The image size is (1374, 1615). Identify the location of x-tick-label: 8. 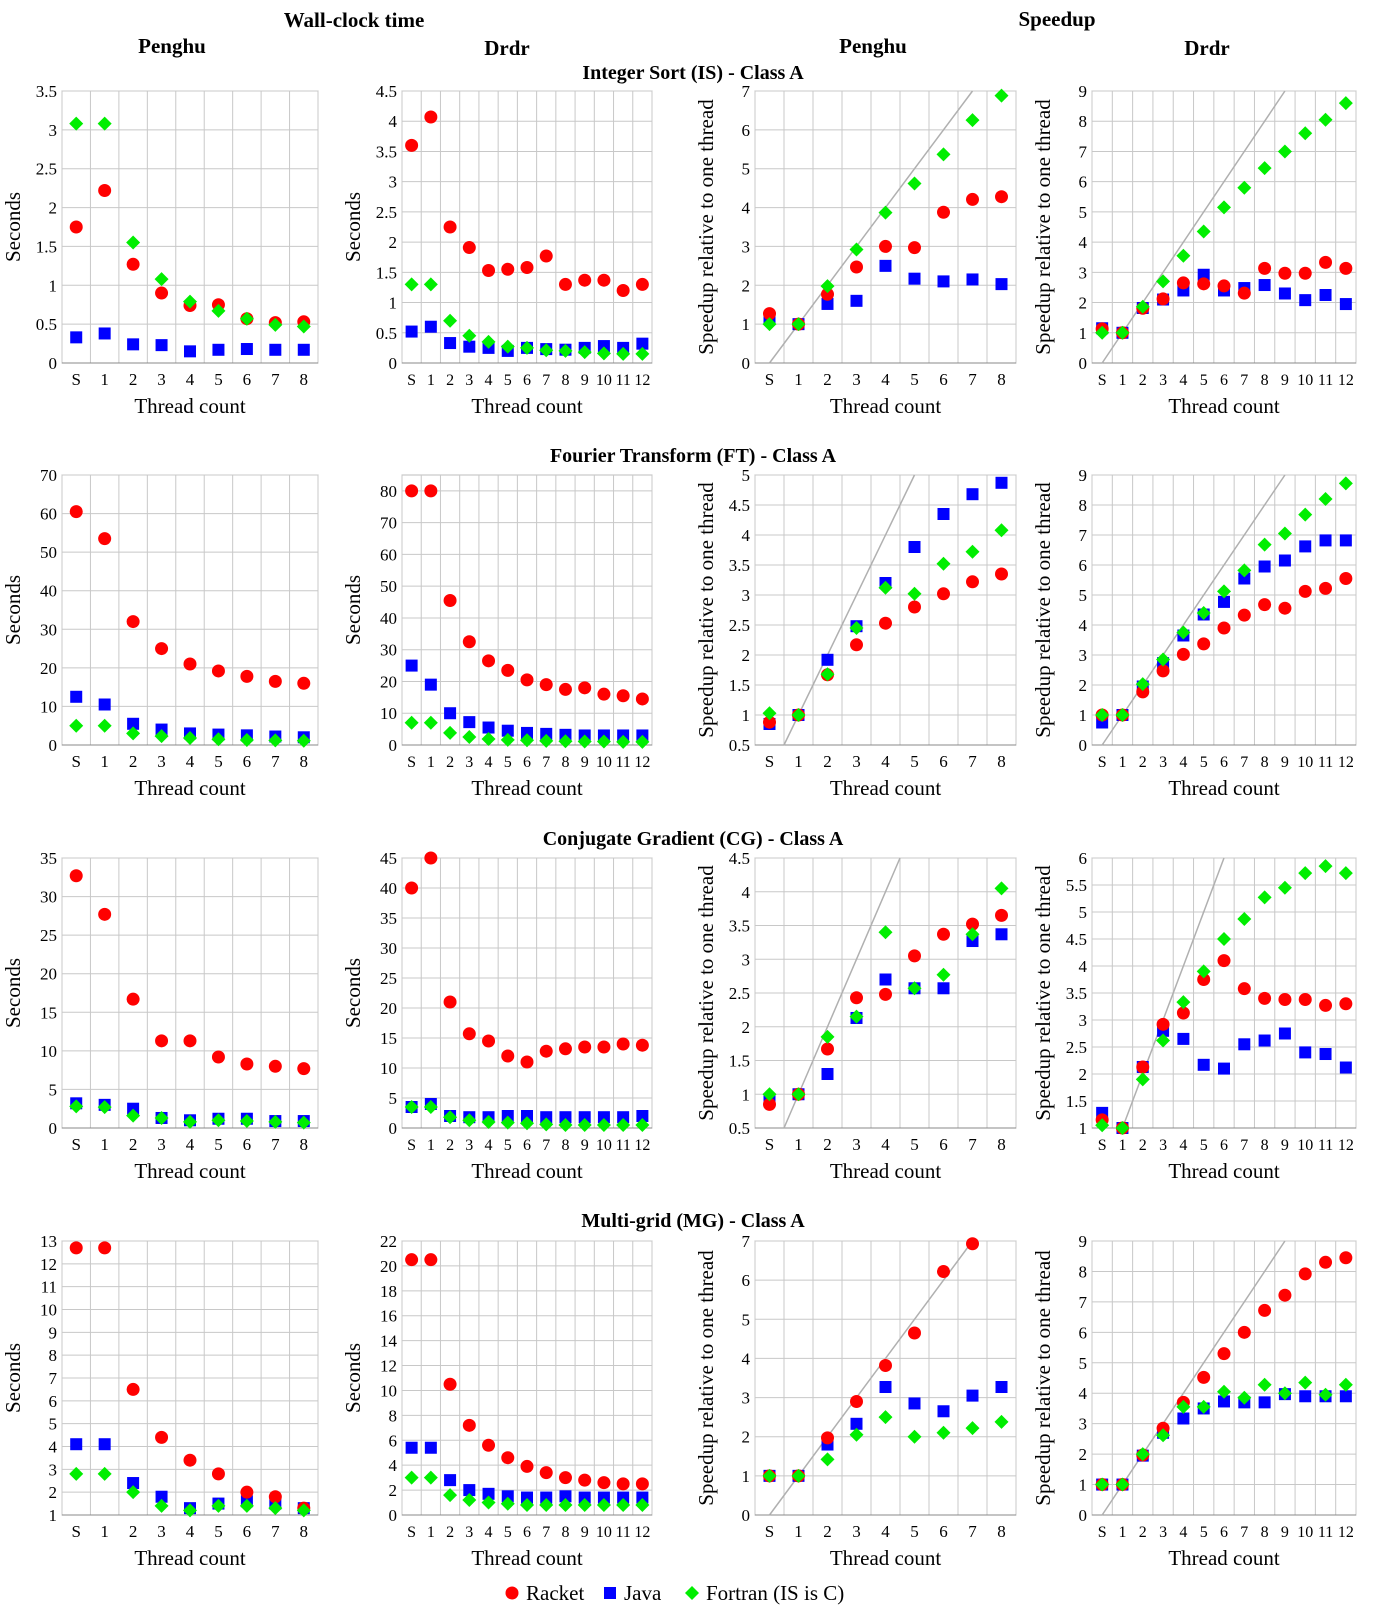
(304, 1144).